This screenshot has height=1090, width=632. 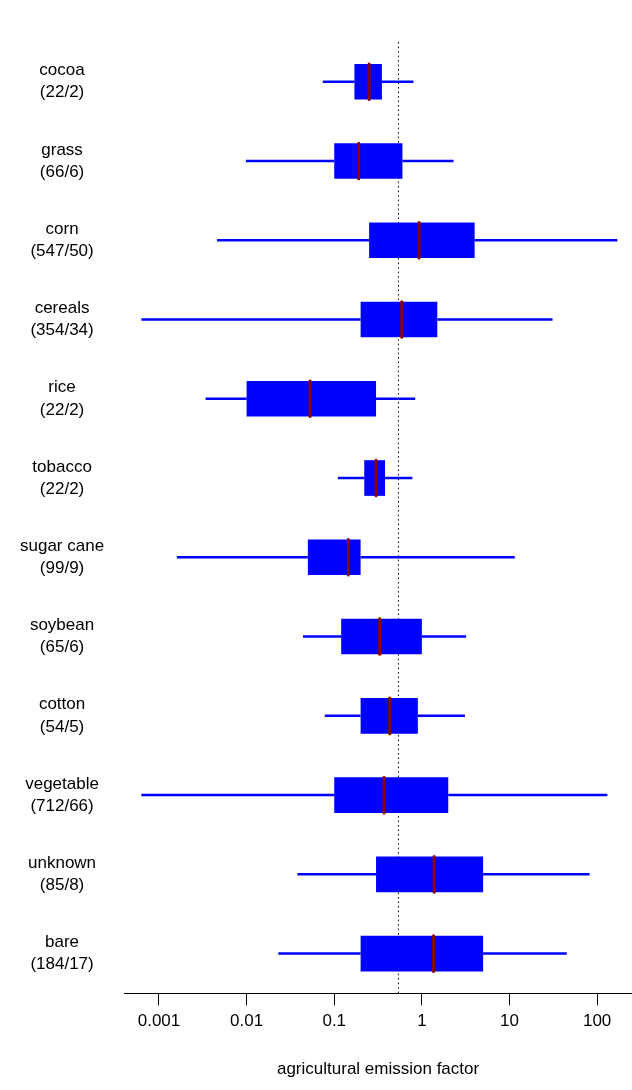 What do you see at coordinates (62, 477) in the screenshot?
I see `y-tick-label: tobacco (22/2)` at bounding box center [62, 477].